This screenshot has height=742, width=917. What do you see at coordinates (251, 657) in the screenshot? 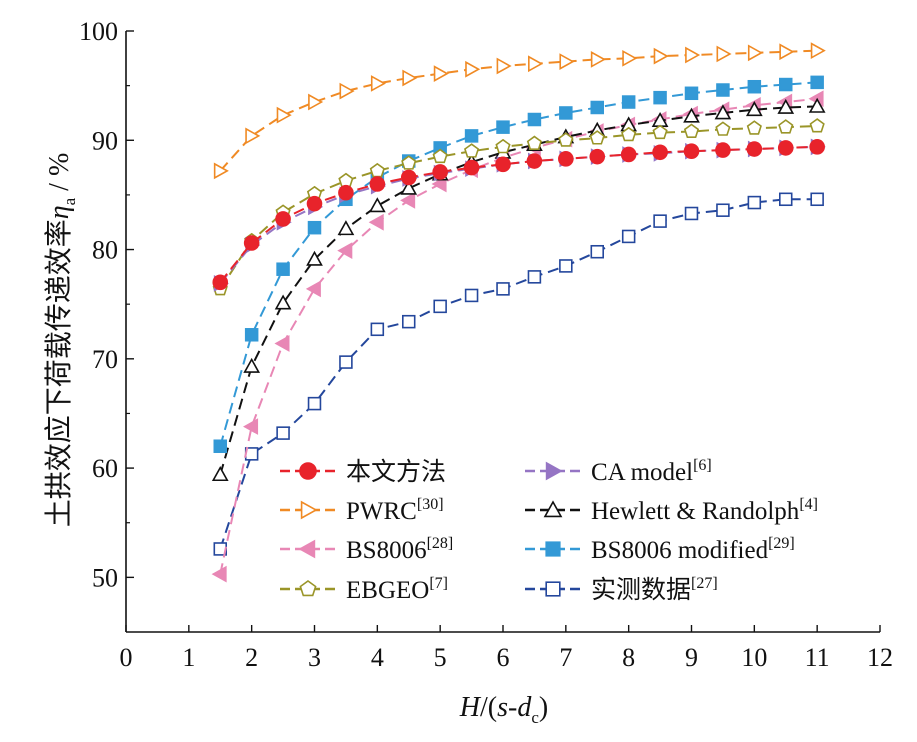
I see `x-tick-label: 2` at bounding box center [251, 657].